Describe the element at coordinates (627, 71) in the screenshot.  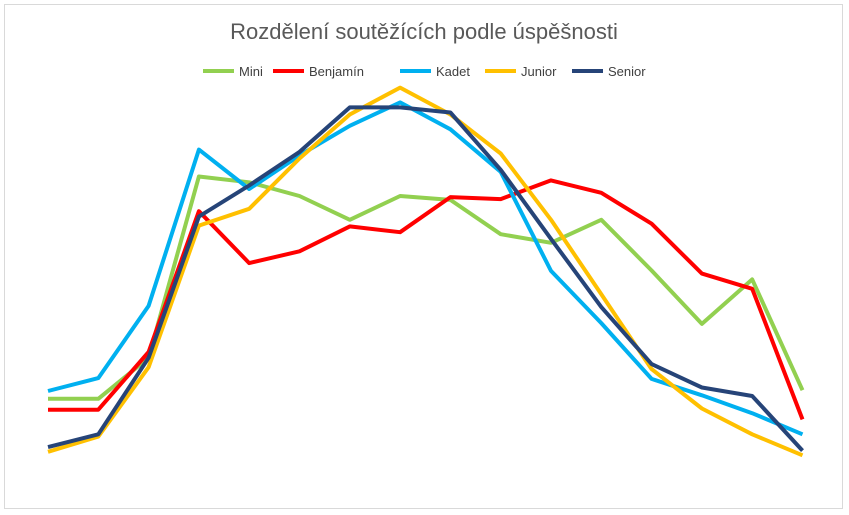
I see `legend-label-senior: Senior` at that location.